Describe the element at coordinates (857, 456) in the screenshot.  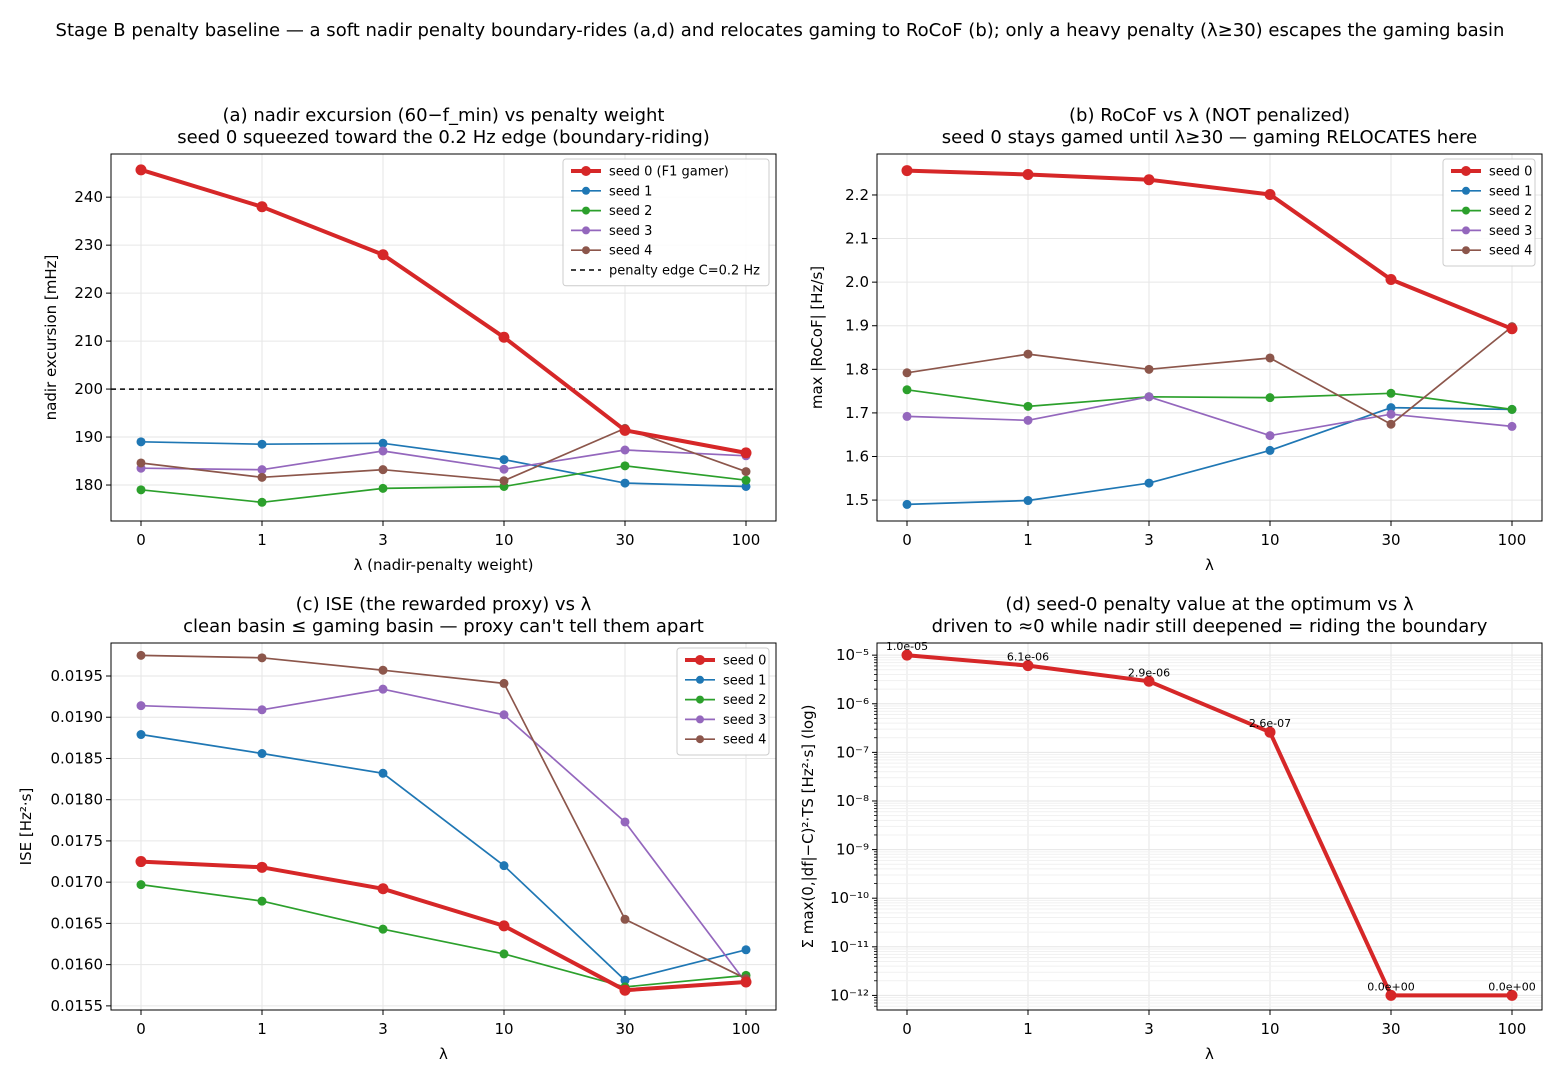
I see `y-tick-label: 1.6` at that location.